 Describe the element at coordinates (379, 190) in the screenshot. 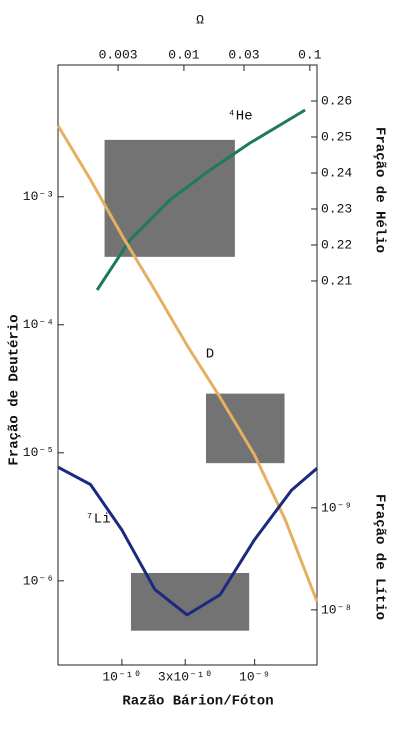

I see `y2-axis-title: Fração de Hélio` at that location.